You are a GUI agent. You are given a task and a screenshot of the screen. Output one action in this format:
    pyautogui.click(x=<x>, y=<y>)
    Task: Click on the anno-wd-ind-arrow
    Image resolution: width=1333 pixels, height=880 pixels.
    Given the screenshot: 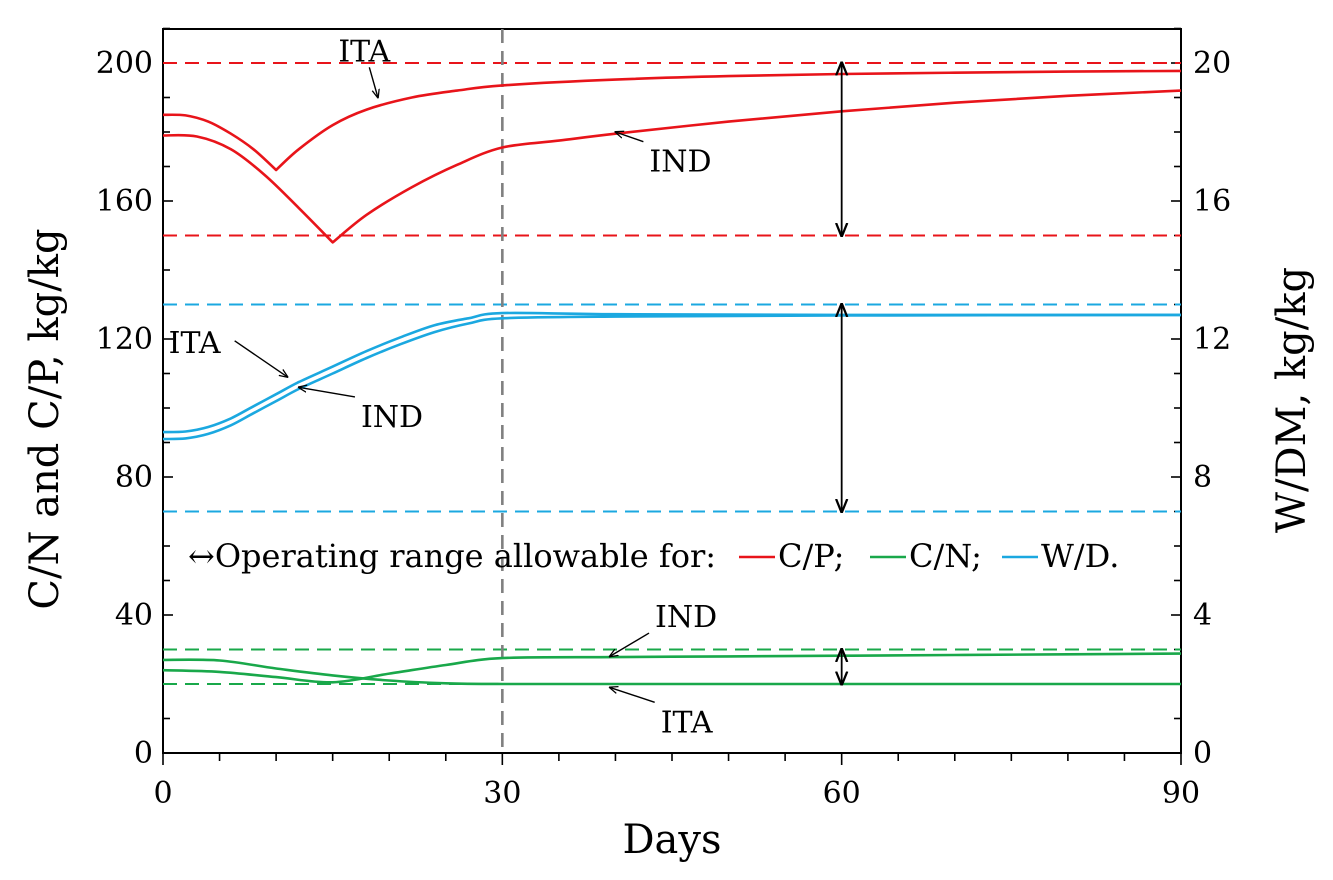 What is the action you would take?
    pyautogui.click(x=327, y=392)
    